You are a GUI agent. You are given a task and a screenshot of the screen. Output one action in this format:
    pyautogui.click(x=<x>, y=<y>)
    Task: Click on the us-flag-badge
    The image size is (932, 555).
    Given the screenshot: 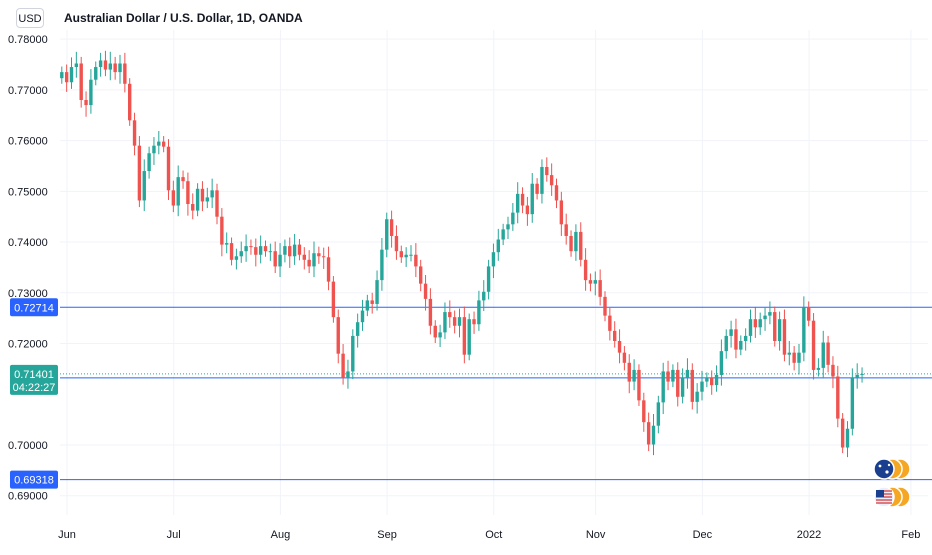 What is the action you would take?
    pyautogui.click(x=892, y=497)
    